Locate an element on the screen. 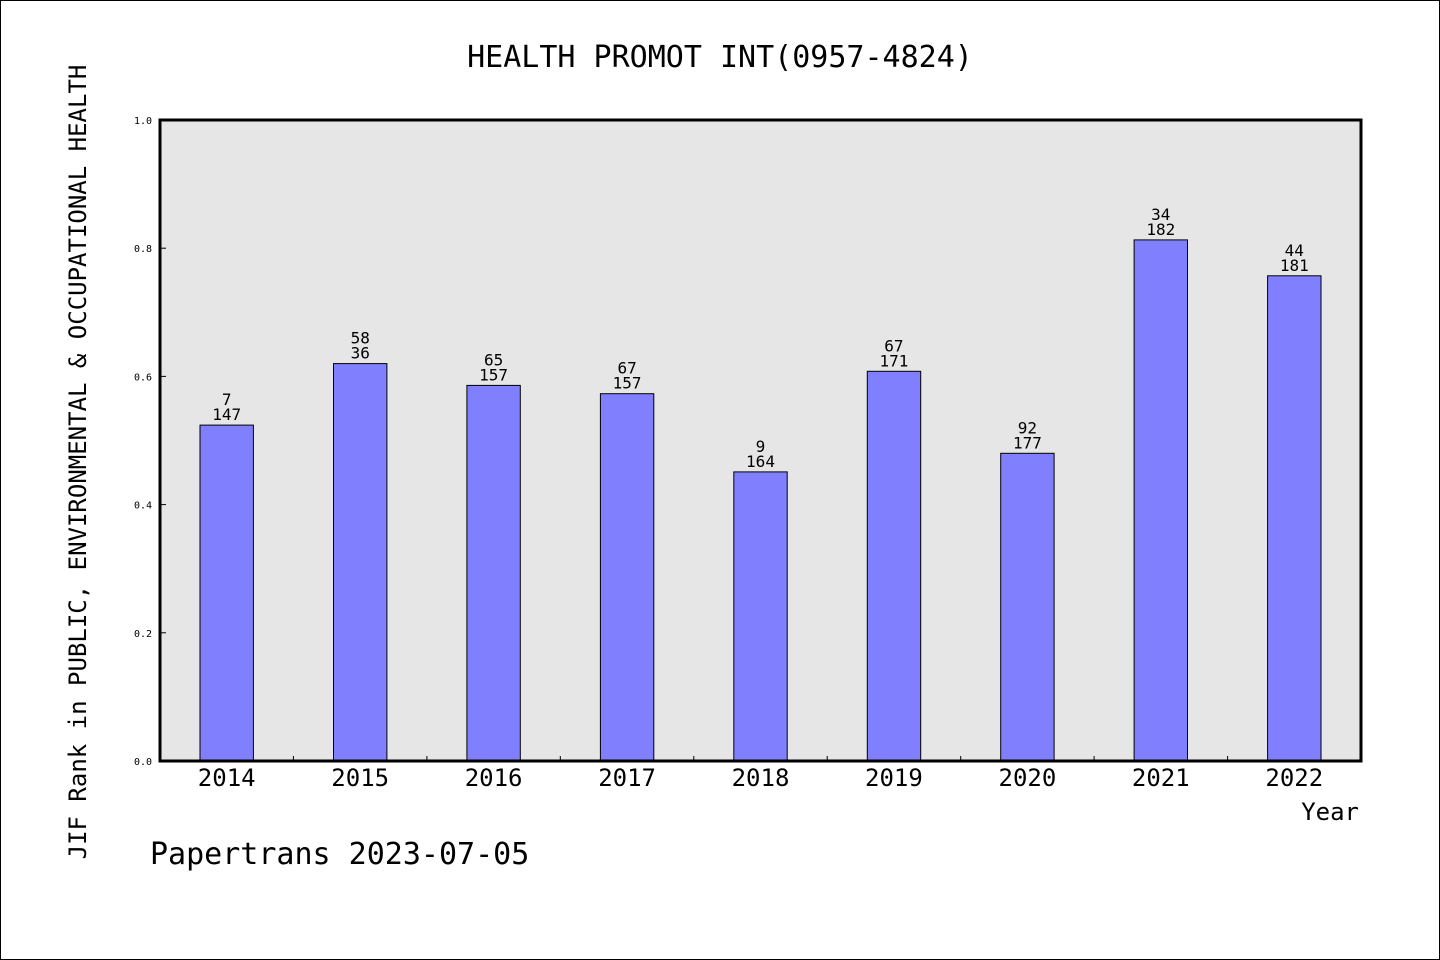 The height and width of the screenshot is (960, 1440). bar-2015 is located at coordinates (360, 562).